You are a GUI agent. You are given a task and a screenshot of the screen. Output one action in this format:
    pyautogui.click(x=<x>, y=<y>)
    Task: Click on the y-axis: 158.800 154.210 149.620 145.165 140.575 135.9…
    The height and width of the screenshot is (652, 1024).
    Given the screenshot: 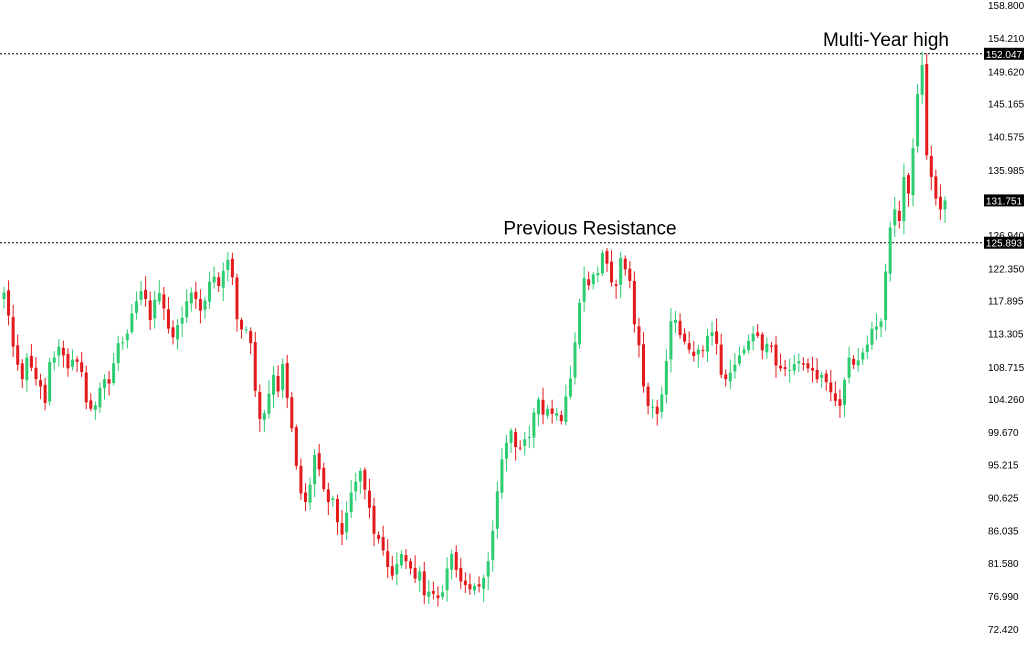 What is the action you would take?
    pyautogui.click(x=1004, y=318)
    